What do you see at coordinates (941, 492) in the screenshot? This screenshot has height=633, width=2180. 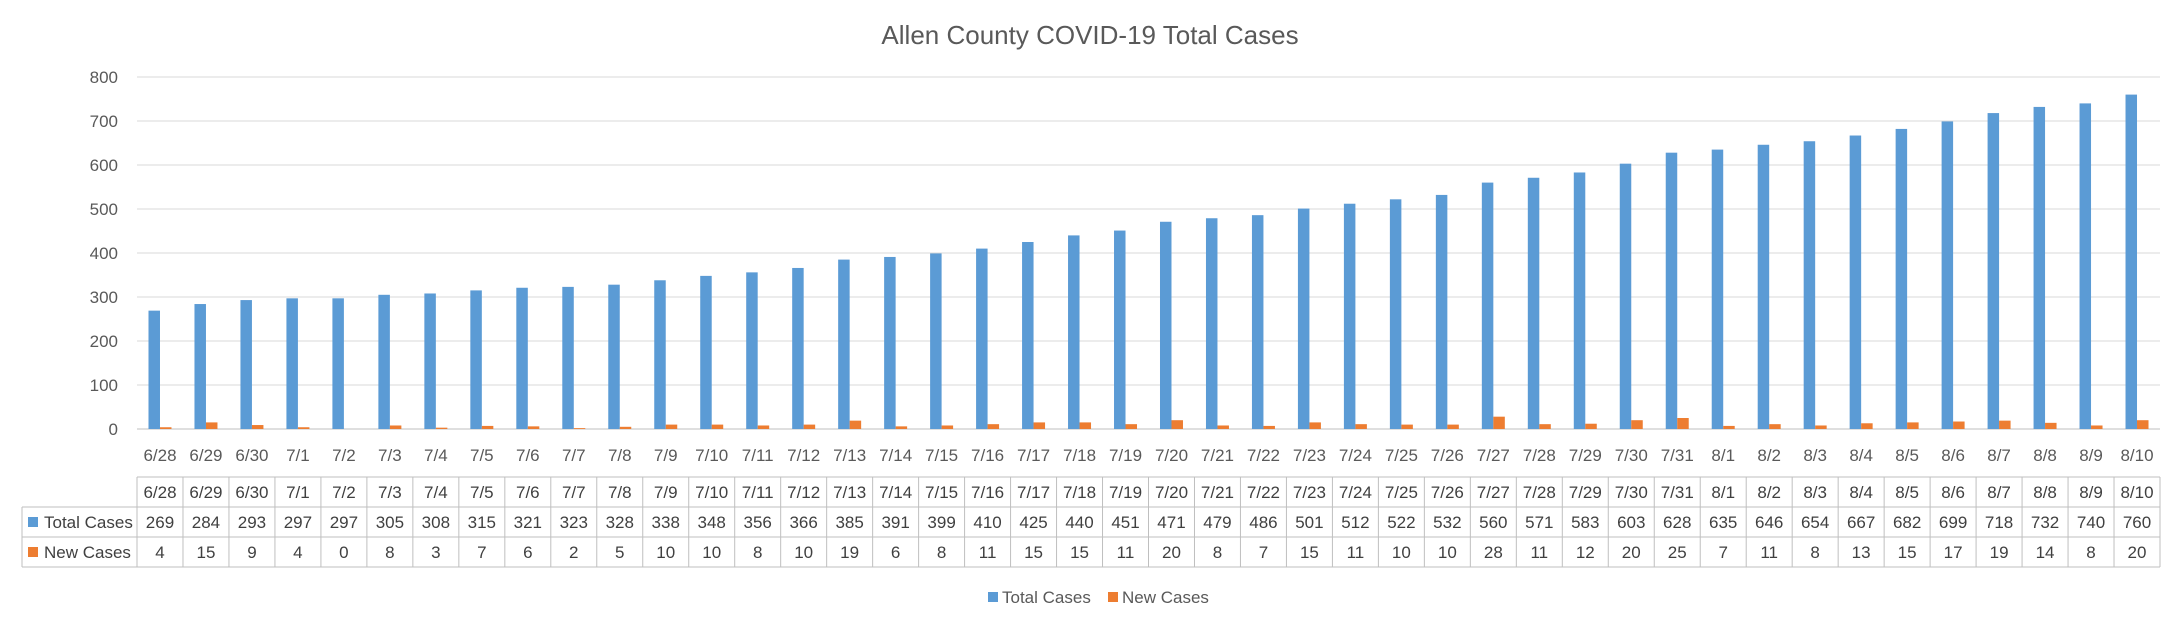 I see `table-header-cell: 7/15` at bounding box center [941, 492].